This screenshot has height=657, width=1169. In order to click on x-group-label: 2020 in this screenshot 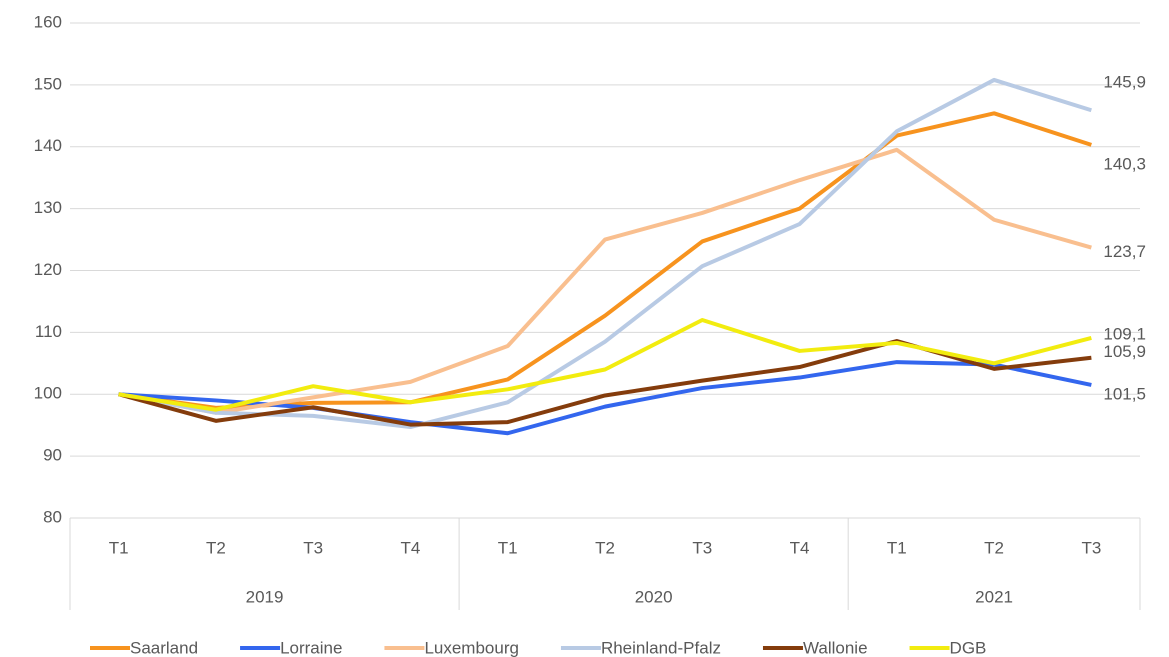, I will do `click(654, 596)`.